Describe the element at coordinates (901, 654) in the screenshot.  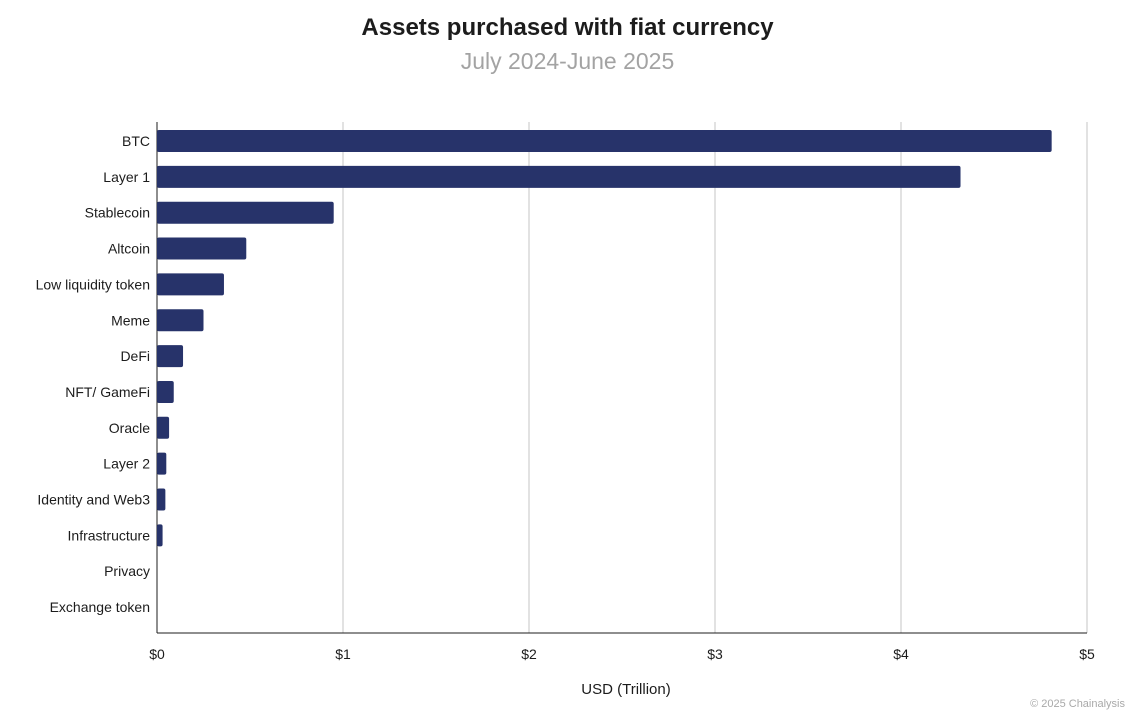
I see `x-tick-label: $4` at that location.